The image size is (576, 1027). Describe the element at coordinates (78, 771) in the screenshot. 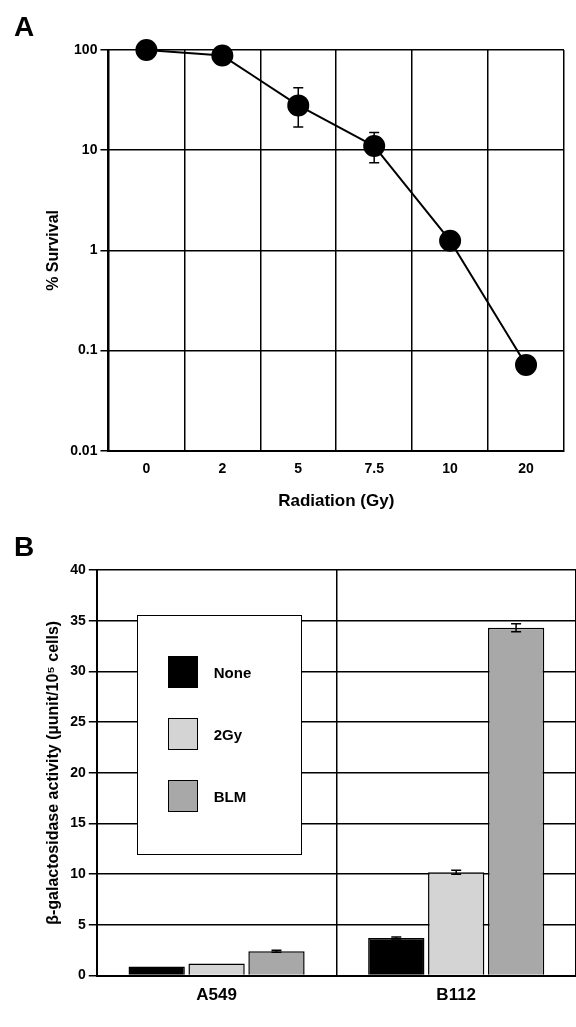

I see `y-tick-label: 20` at that location.